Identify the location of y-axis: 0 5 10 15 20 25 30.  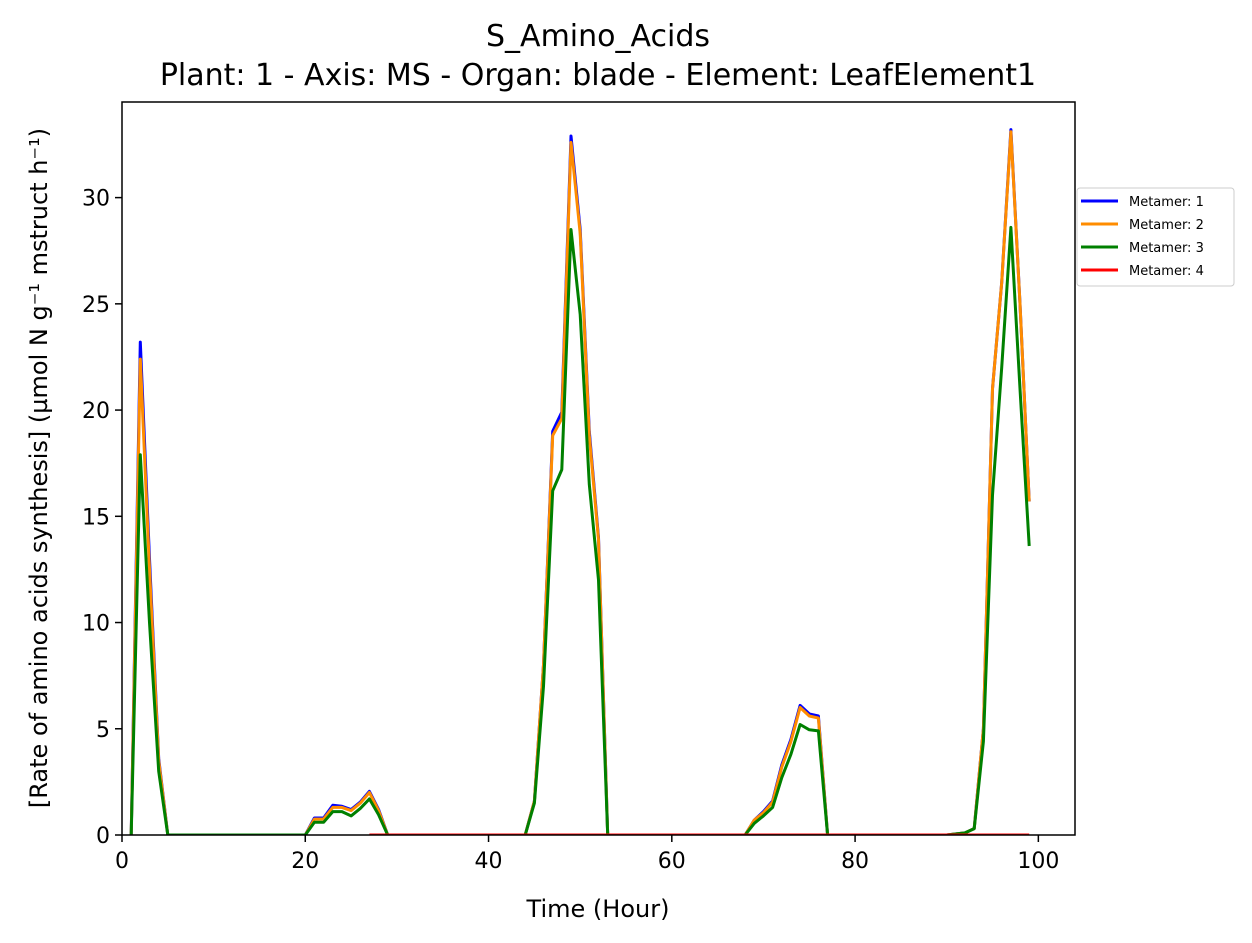
(102, 518).